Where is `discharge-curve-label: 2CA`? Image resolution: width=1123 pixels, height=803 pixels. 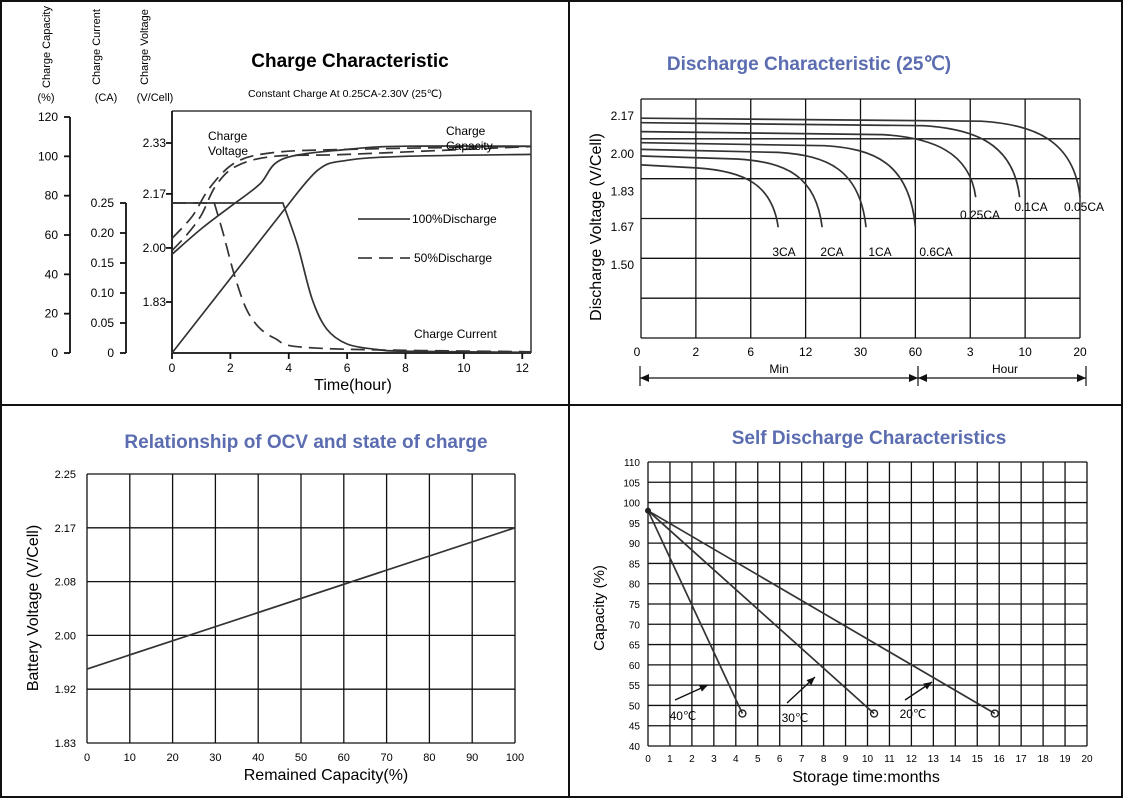
discharge-curve-label: 2CA is located at coordinates (831, 252).